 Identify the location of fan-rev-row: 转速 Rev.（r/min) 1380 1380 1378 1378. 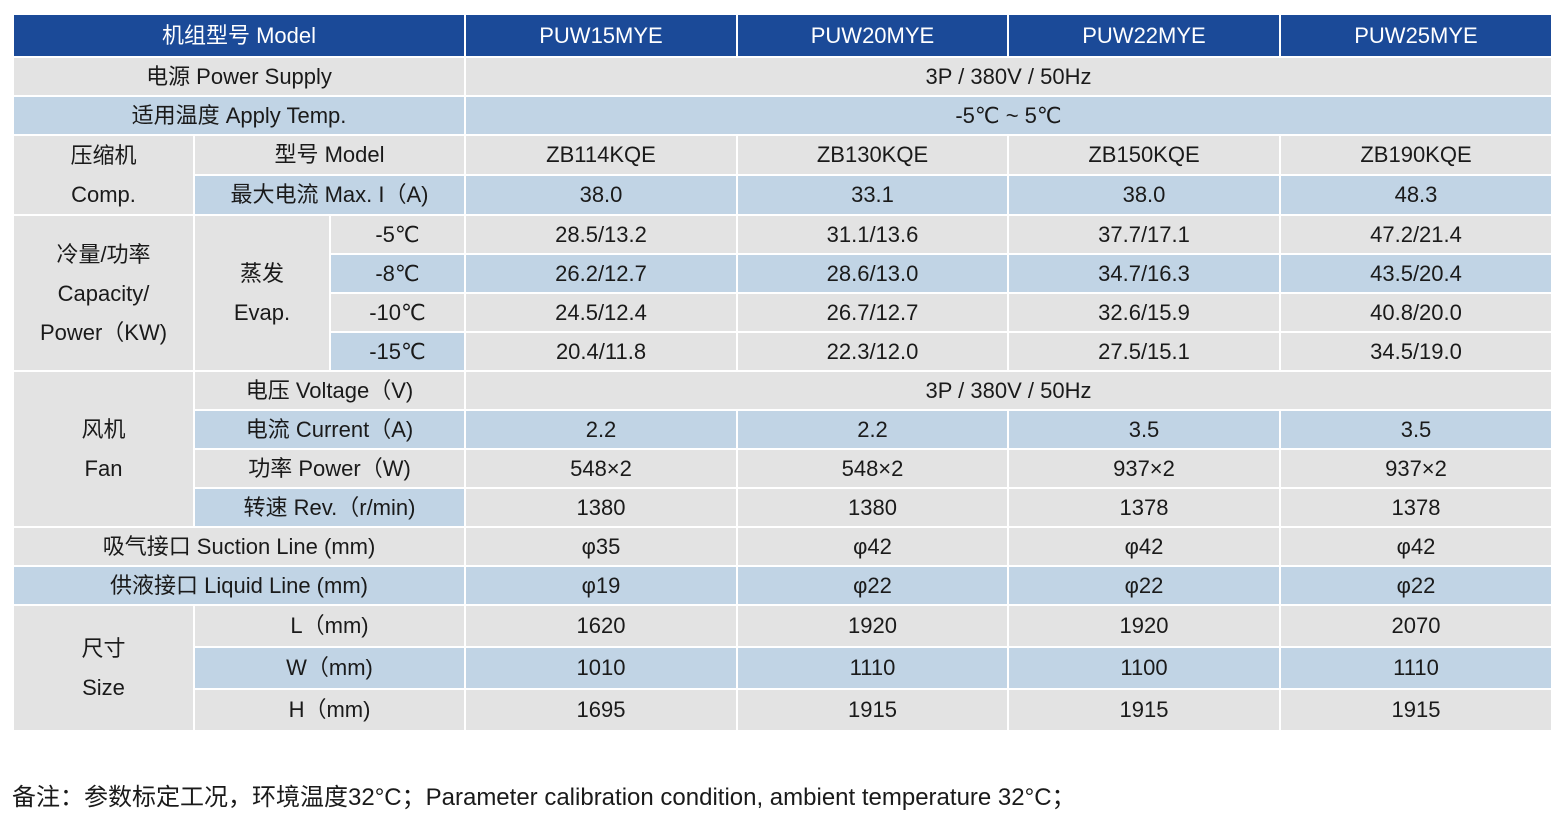
(783, 507).